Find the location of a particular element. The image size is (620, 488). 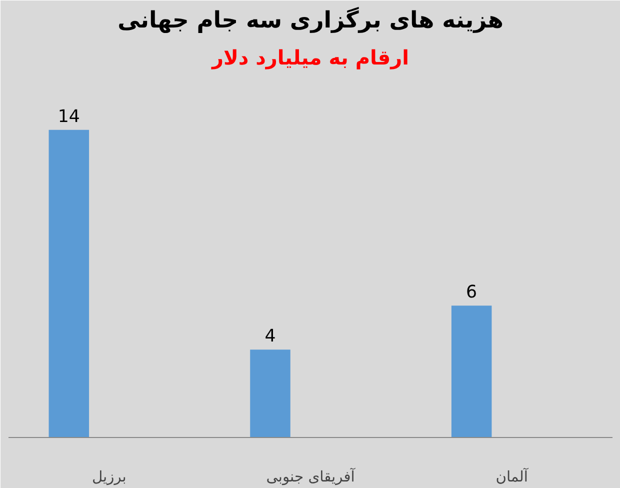

data-label: 14 is located at coordinates (69, 116).